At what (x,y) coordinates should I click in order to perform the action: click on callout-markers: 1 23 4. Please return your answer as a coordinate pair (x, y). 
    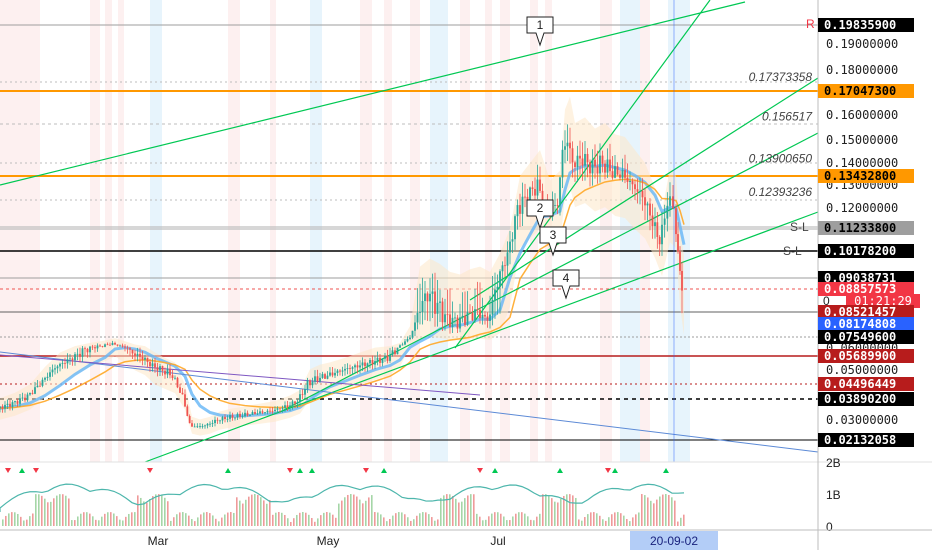
    Looking at the image, I should click on (553, 158).